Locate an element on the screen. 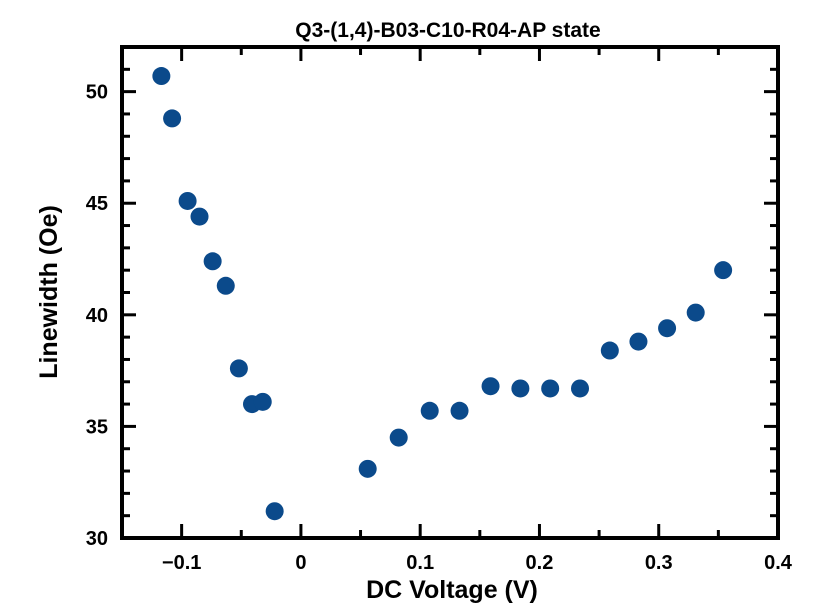 Image resolution: width=816 pixels, height=612 pixels. y-axis-label: Linewidth (Oe) is located at coordinates (49, 292).